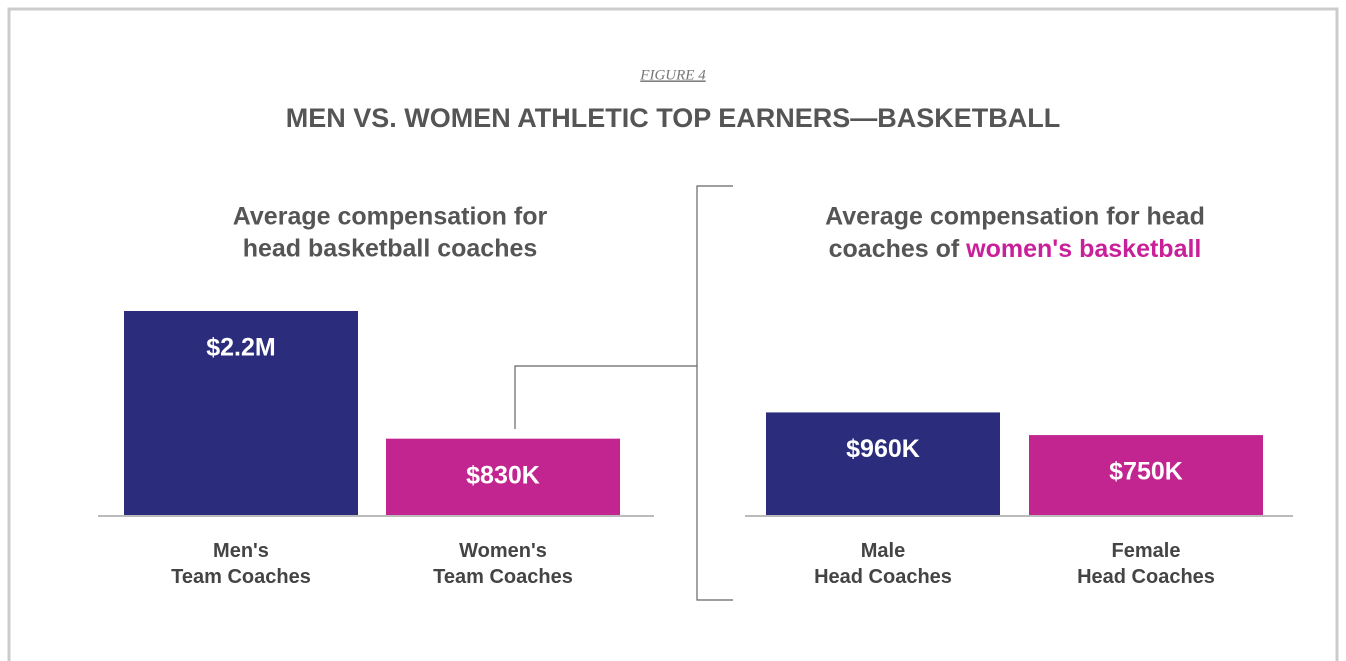 This screenshot has width=1346, height=661. What do you see at coordinates (883, 564) in the screenshot?
I see `category-label: Male Head Coaches` at bounding box center [883, 564].